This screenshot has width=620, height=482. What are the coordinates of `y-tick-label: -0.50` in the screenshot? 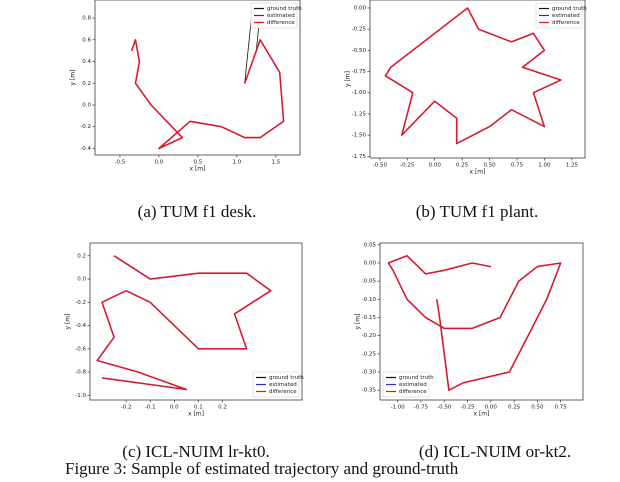 It's located at (359, 51).